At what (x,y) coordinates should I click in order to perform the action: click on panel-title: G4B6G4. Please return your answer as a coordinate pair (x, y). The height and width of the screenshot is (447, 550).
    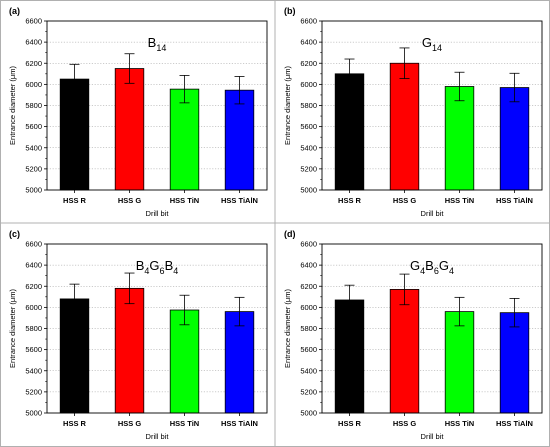
    Looking at the image, I should click on (432, 267).